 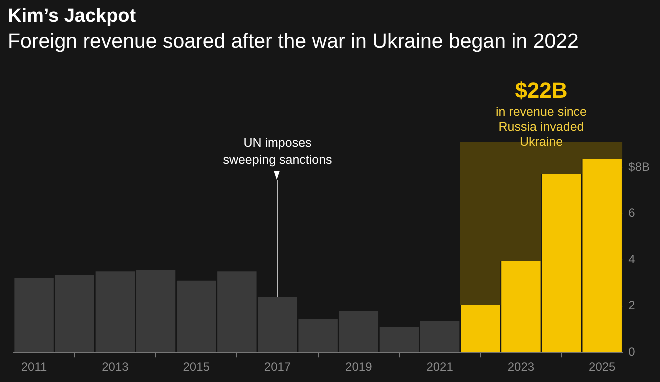 What do you see at coordinates (277, 151) in the screenshot?
I see `ref-line-label: UN imposes sweeping sanctions` at bounding box center [277, 151].